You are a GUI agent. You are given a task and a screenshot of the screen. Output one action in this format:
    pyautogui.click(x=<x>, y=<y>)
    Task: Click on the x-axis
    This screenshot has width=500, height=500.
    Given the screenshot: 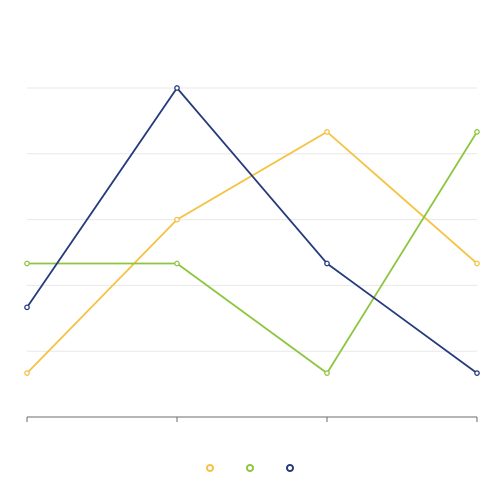 What is the action you would take?
    pyautogui.click(x=252, y=419)
    